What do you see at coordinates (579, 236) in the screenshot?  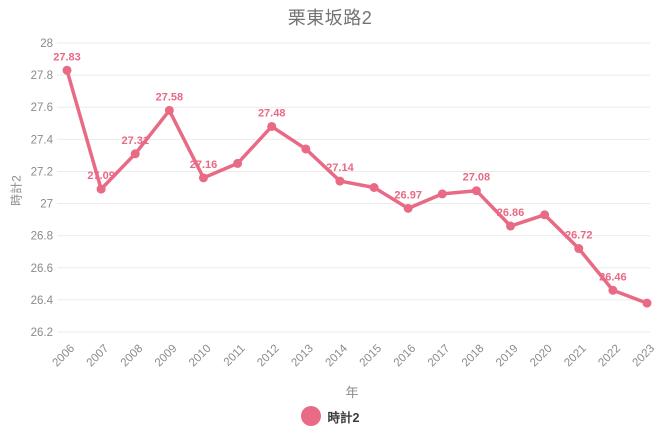 I see `point-label: 26.72` at bounding box center [579, 236].